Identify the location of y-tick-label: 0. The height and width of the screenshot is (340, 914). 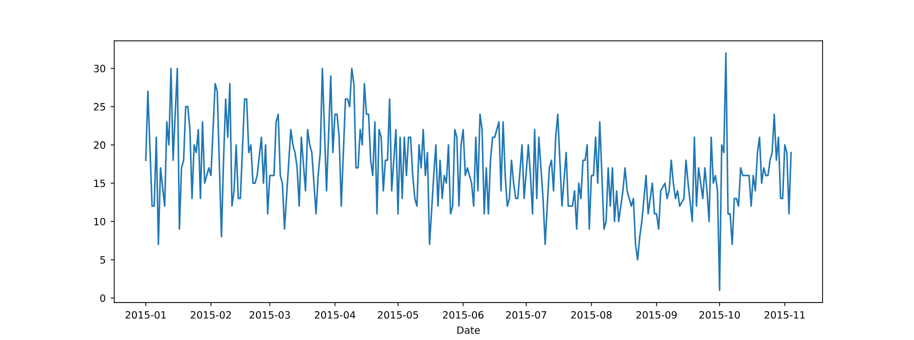
(103, 298).